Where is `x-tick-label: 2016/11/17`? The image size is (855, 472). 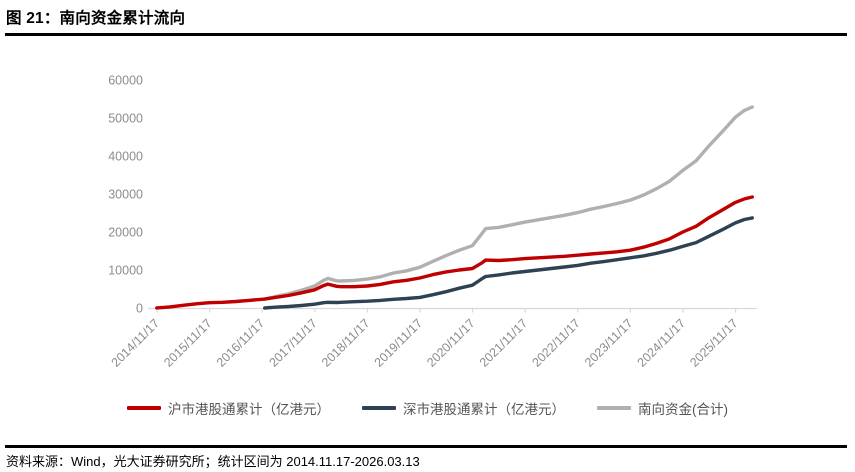 x-tick-label: 2016/11/17 is located at coordinates (241, 343).